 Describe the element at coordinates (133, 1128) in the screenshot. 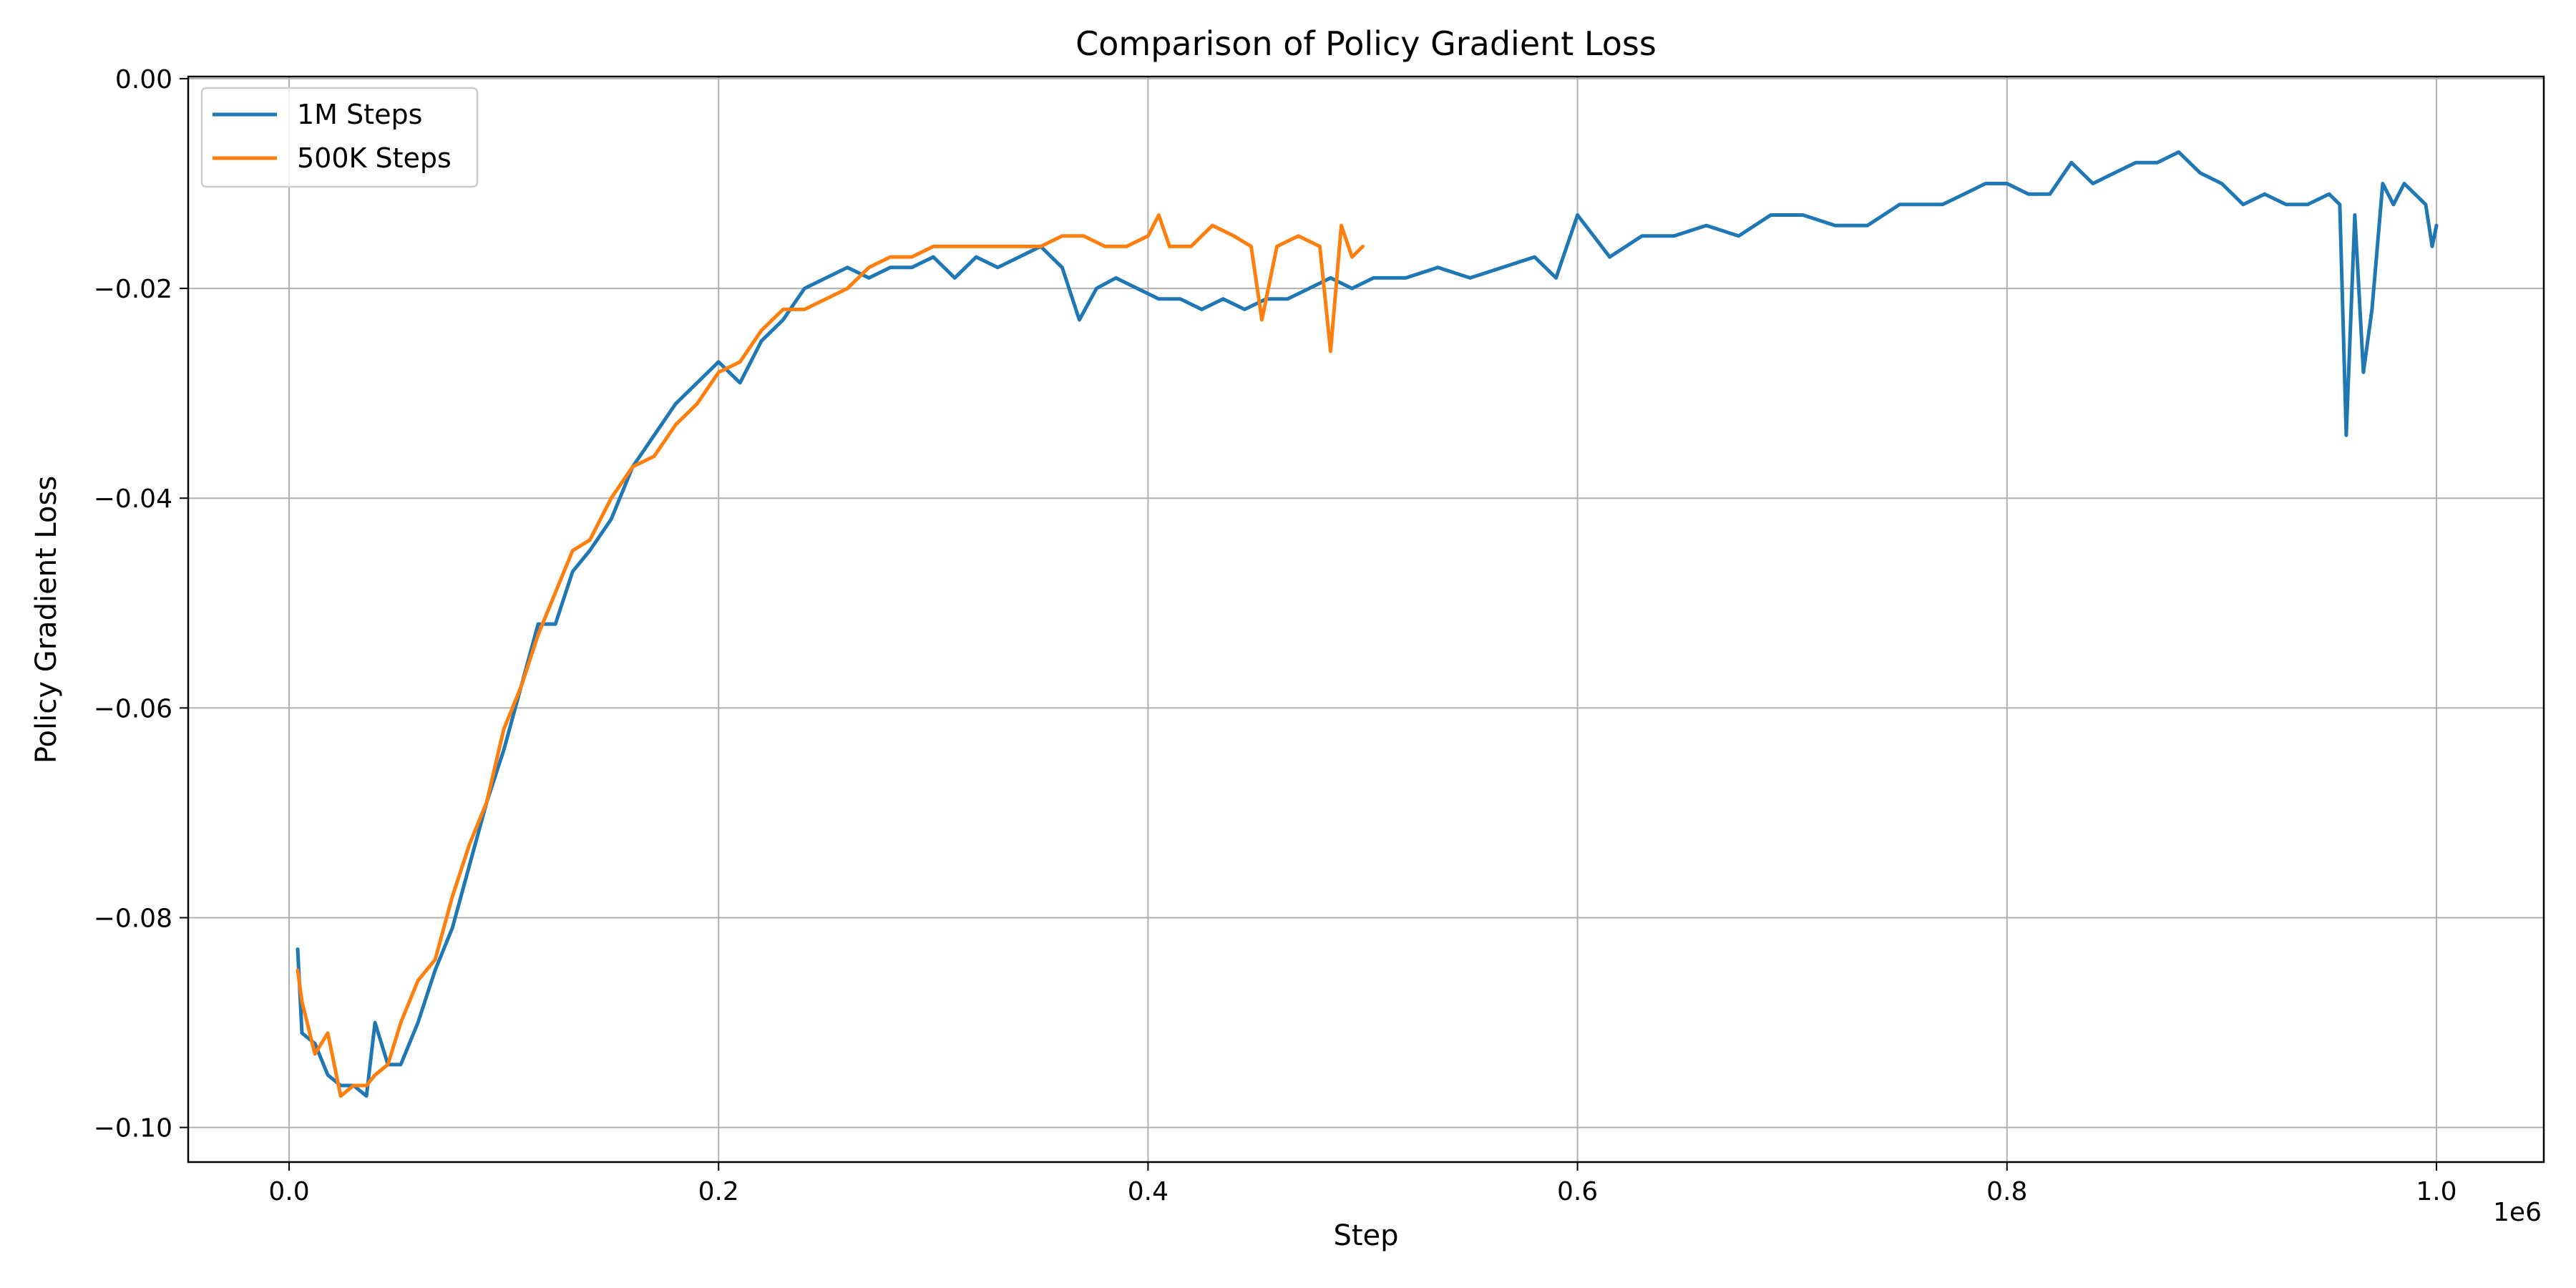

I see `y-tick-label: −0.10` at that location.